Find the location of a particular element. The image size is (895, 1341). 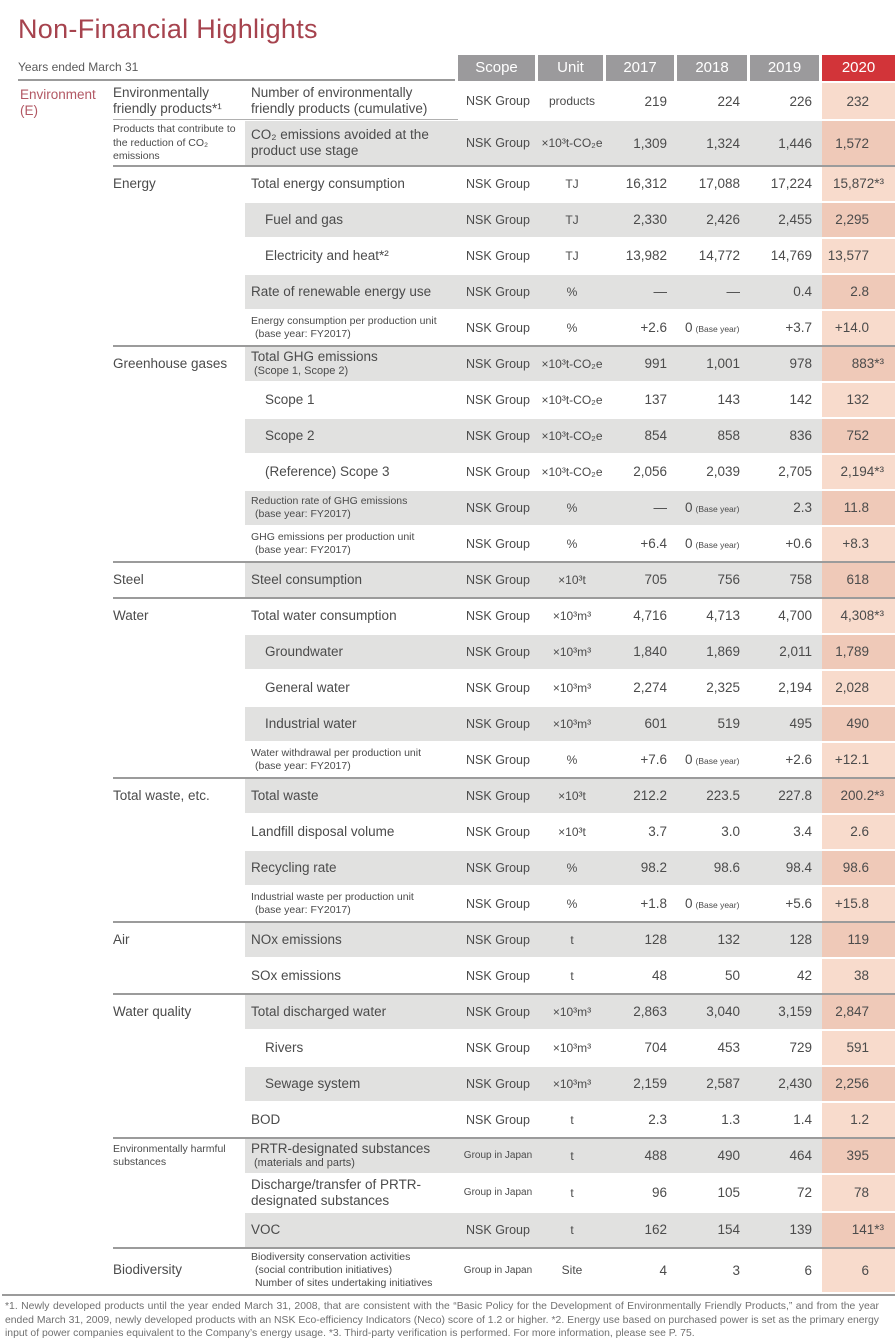

subcategory-label: Environmentally friendly products*¹ is located at coordinates (167, 101).